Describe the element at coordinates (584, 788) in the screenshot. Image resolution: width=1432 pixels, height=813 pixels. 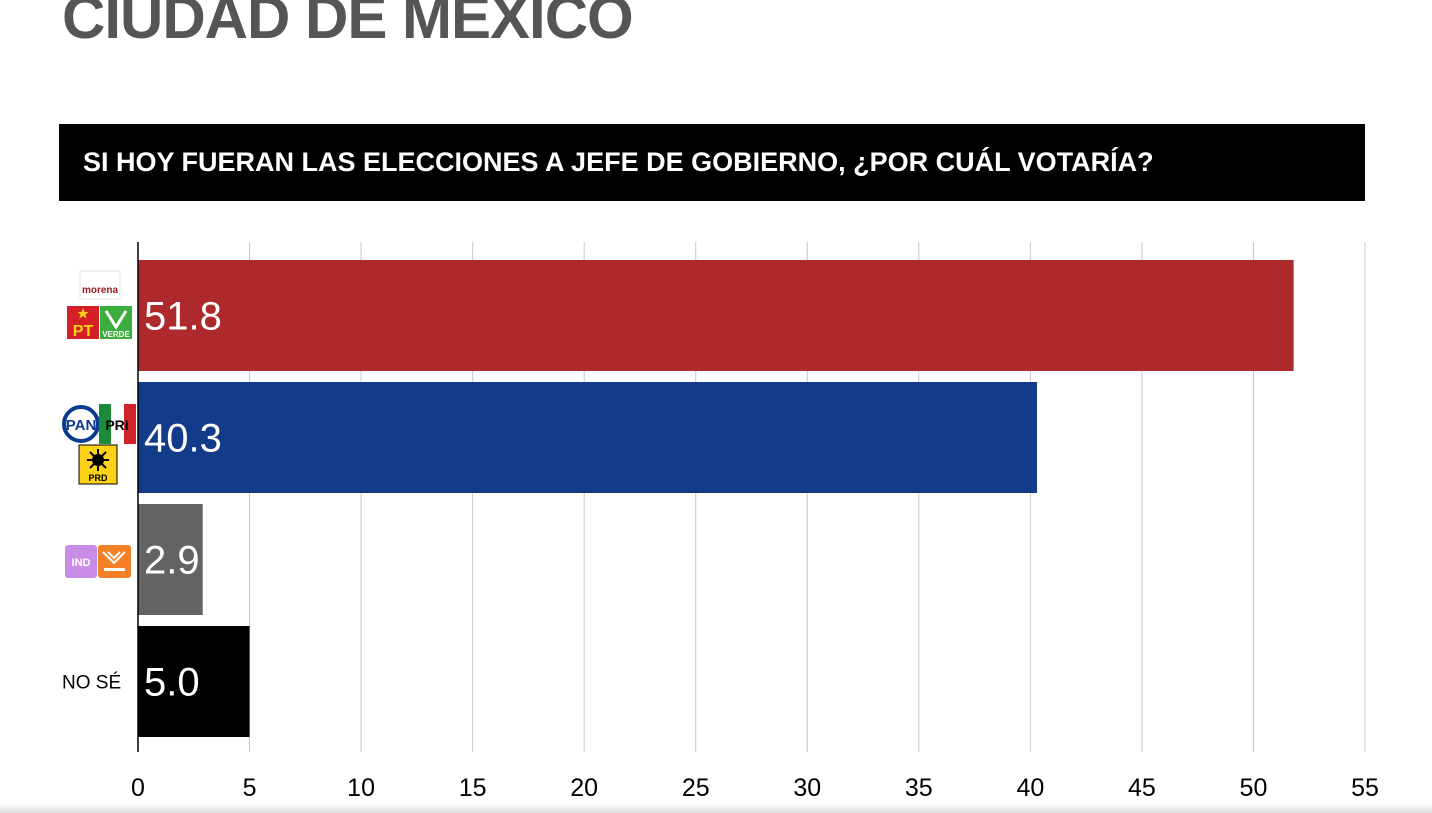
I see `x-tick-label: 20` at that location.